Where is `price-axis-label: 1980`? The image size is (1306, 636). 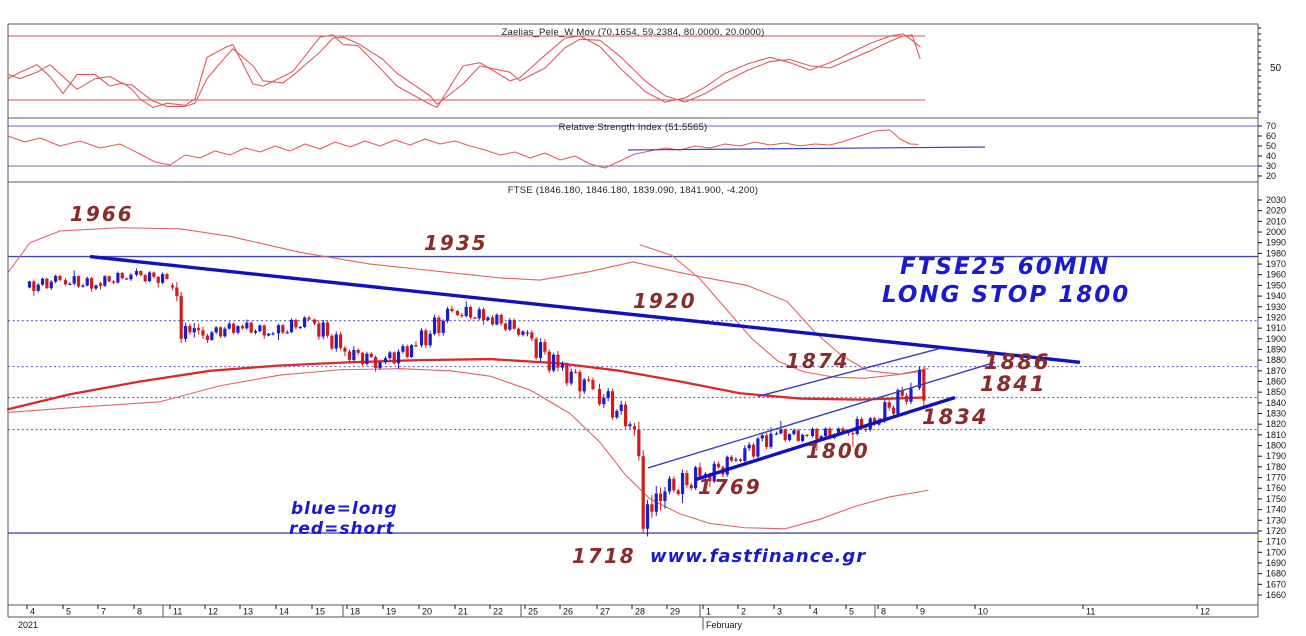
price-axis-label: 1980 is located at coordinates (1276, 253).